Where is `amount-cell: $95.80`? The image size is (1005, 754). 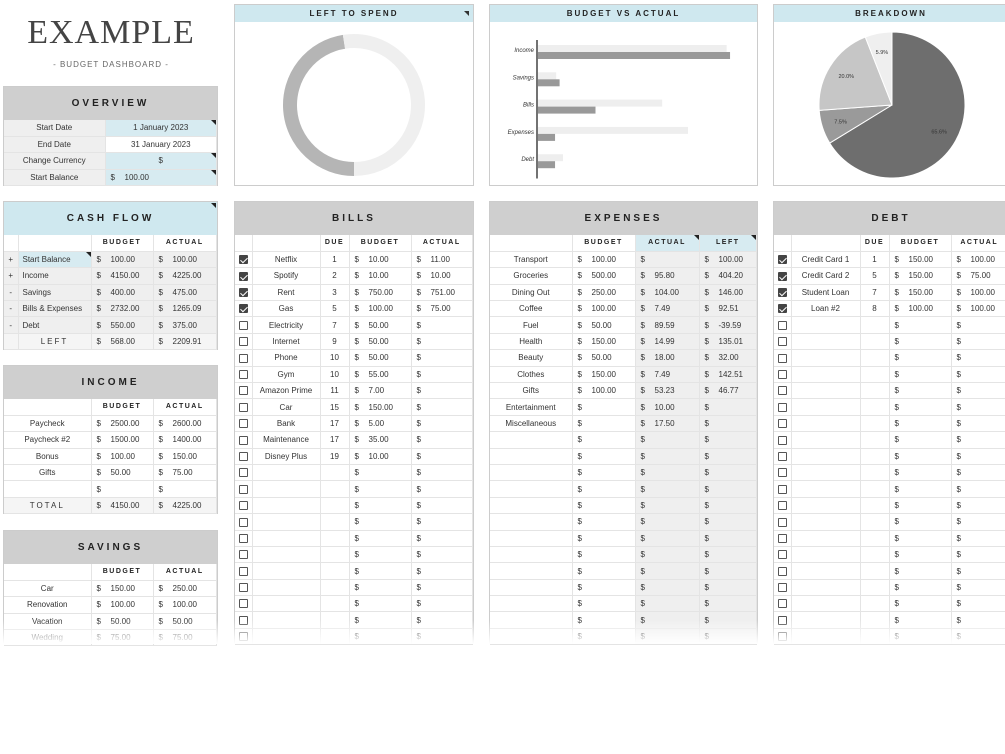
amount-cell: $95.80 is located at coordinates (667, 276).